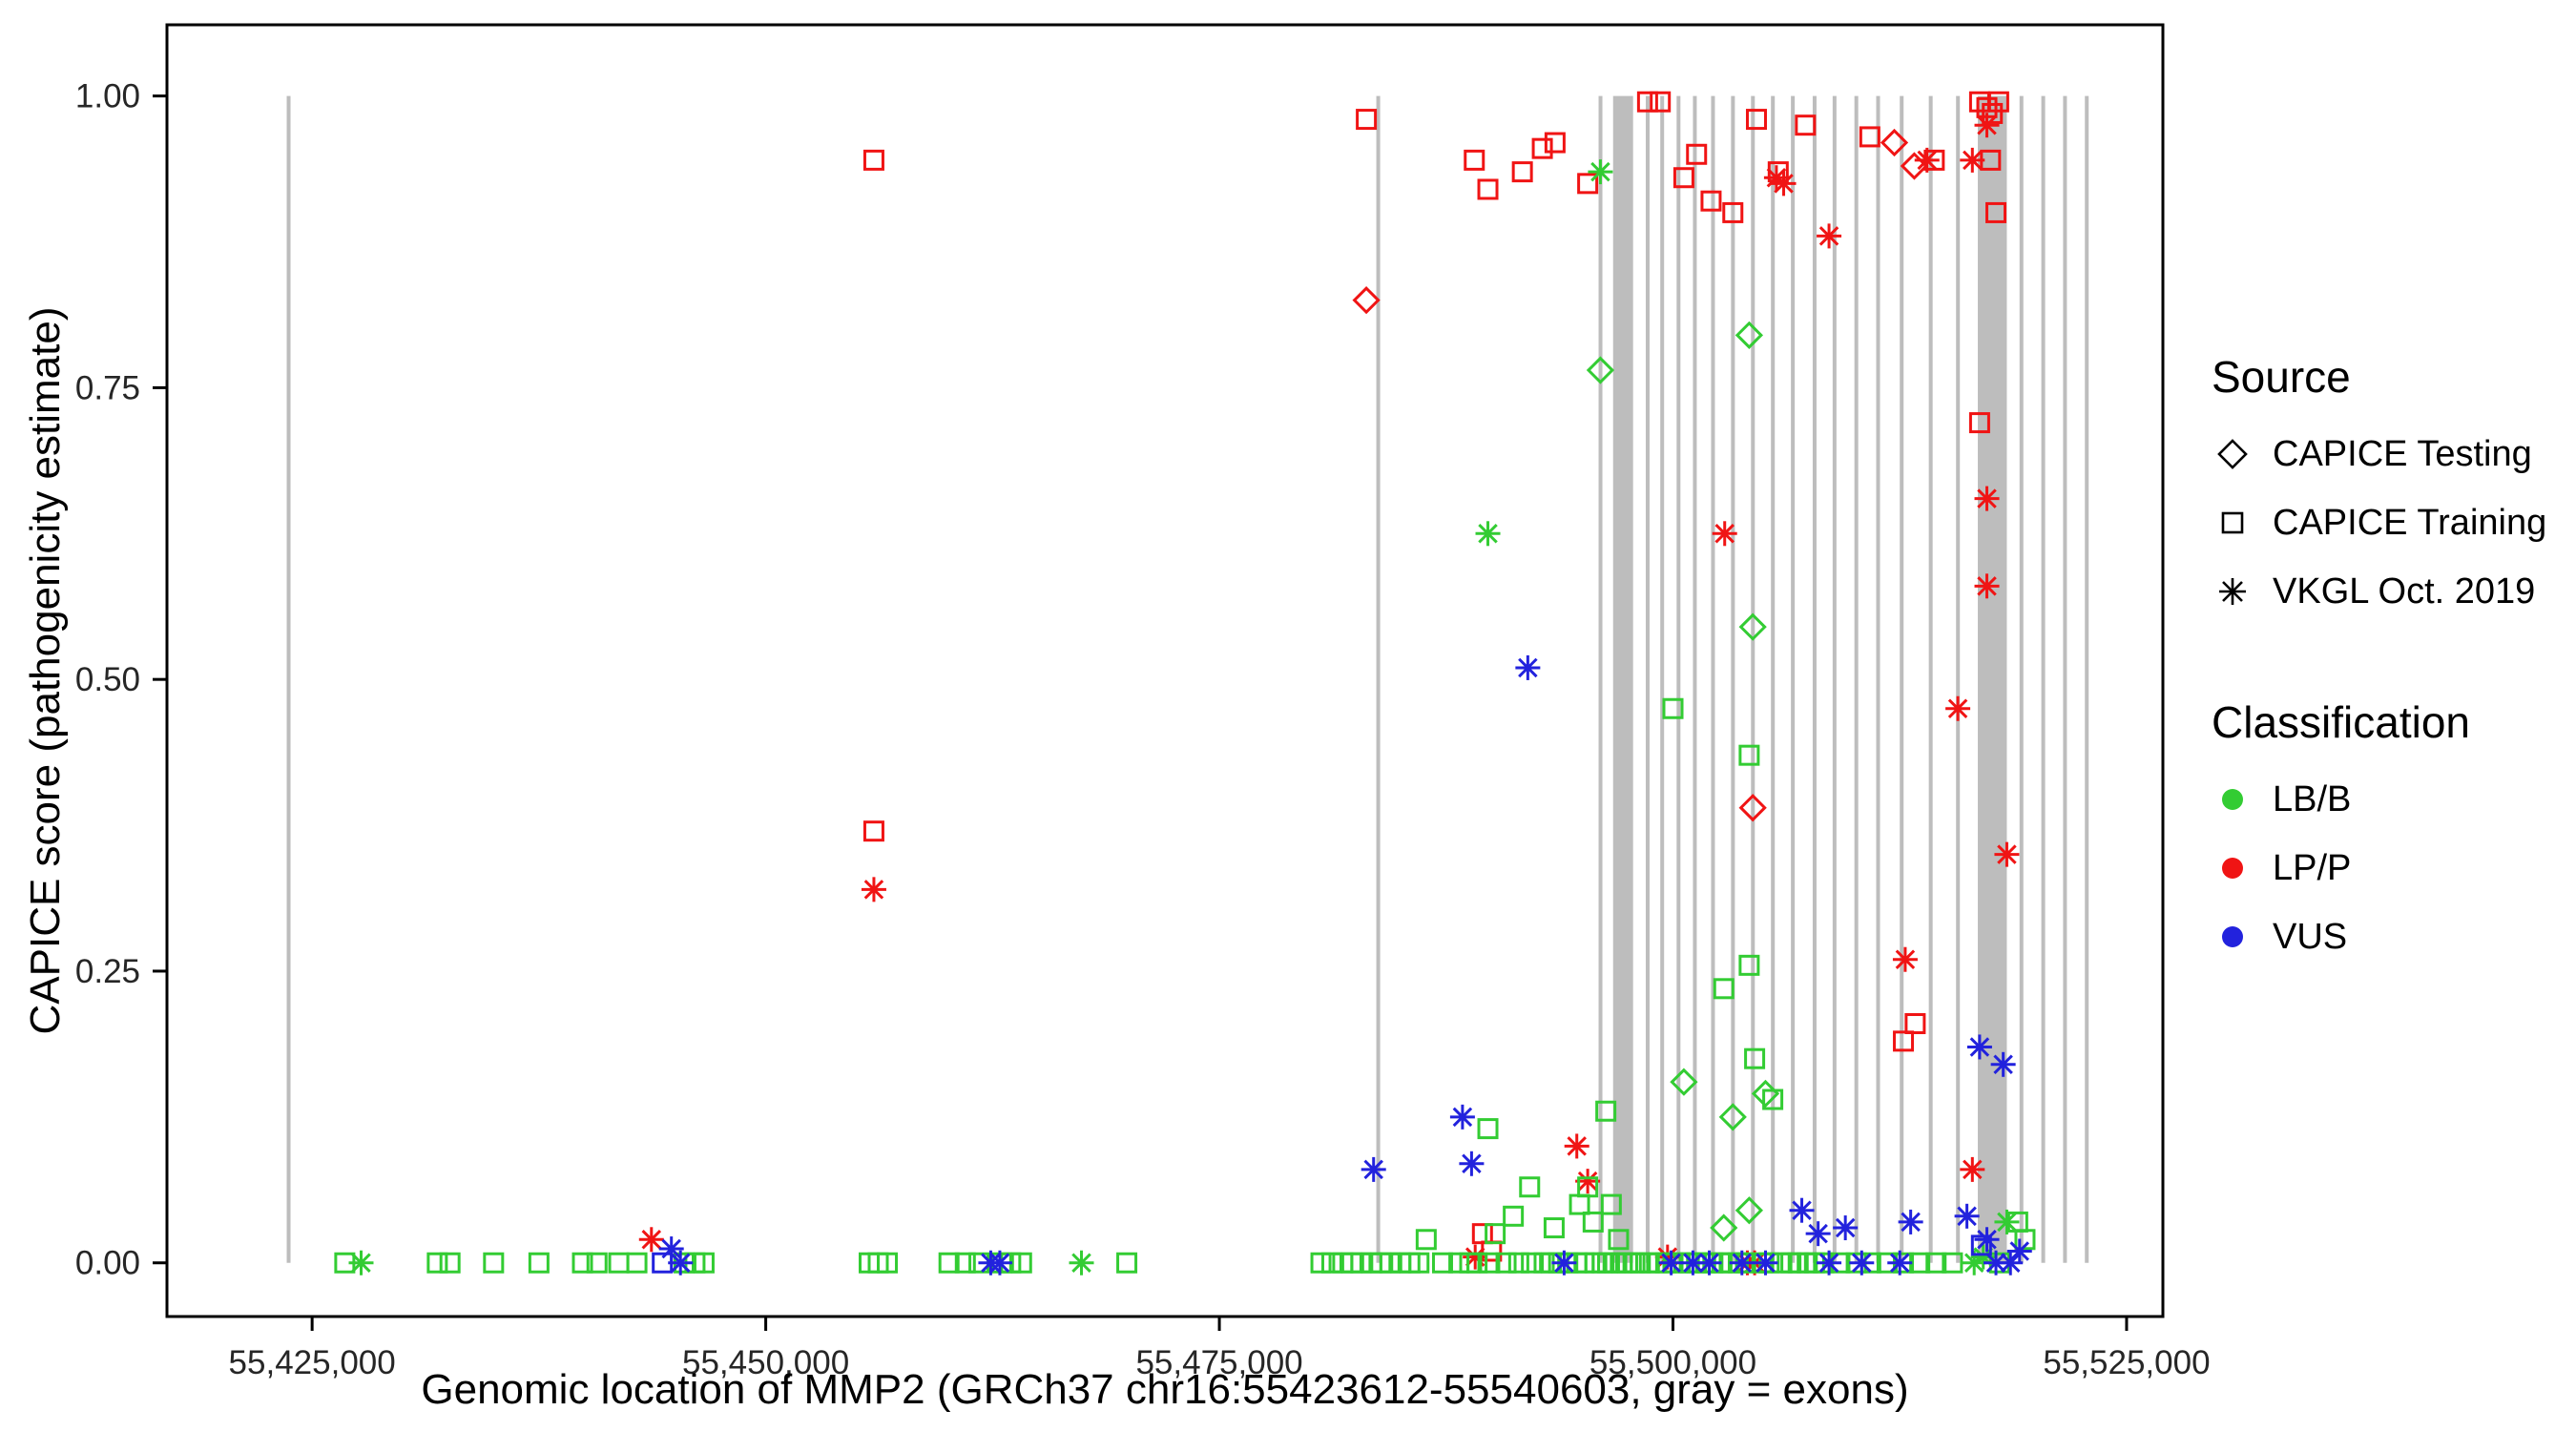 Image resolution: width=2576 pixels, height=1431 pixels. What do you see at coordinates (2410, 522) in the screenshot?
I see `legend-item-label: CAPICE Training` at bounding box center [2410, 522].